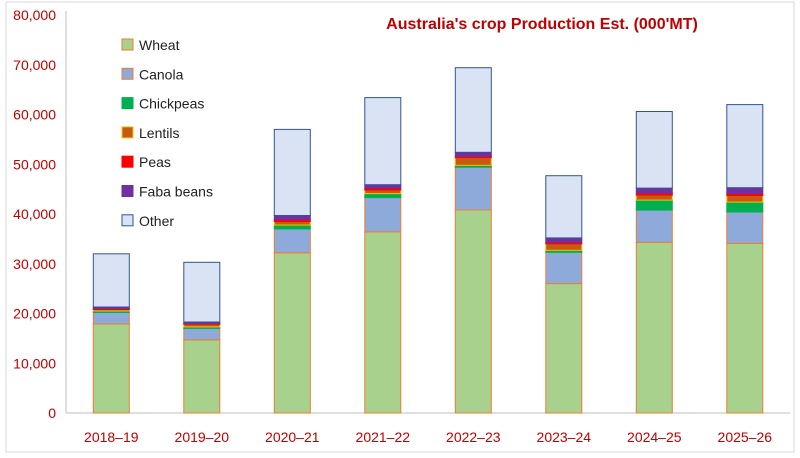 The image size is (800, 458). Describe the element at coordinates (34, 264) in the screenshot. I see `y-tick-label: 30,000` at that location.